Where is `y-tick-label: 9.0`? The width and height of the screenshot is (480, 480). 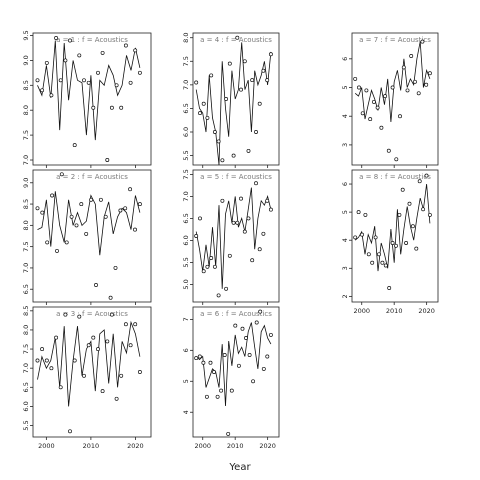 y-tick-label: 9.0 is located at coordinates (26, 183).